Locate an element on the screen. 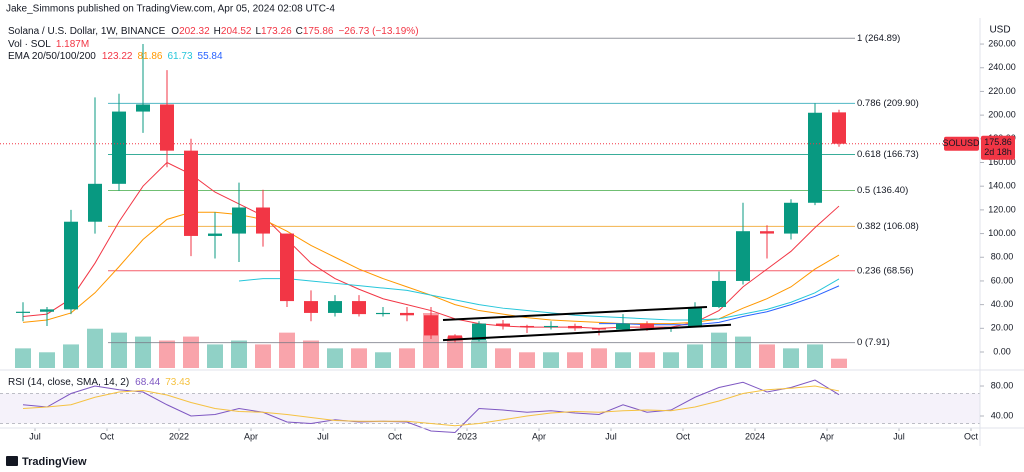  price-tag-value: 175.86 is located at coordinates (998, 142).